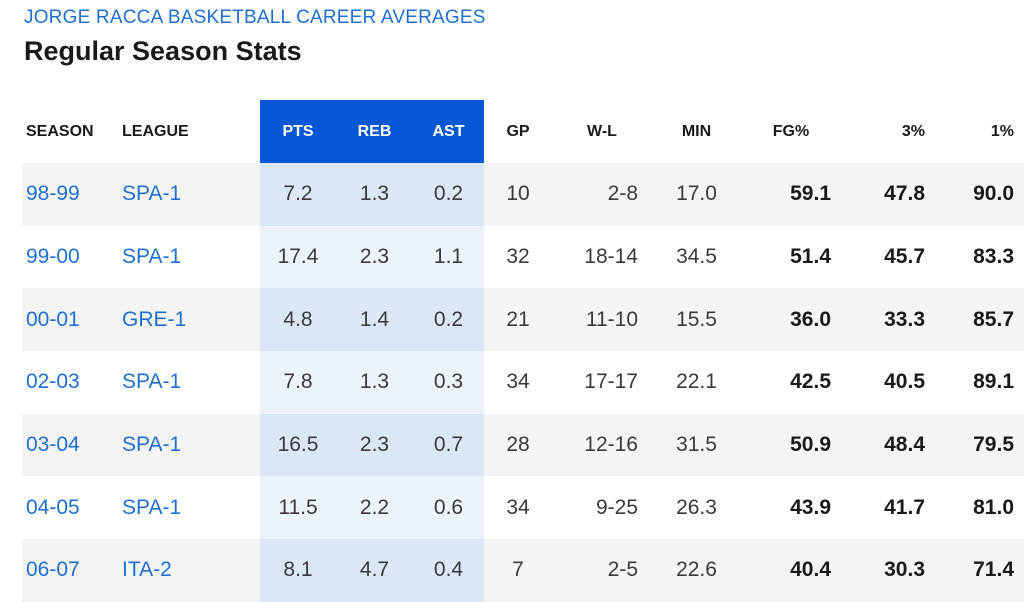 The height and width of the screenshot is (602, 1024). What do you see at coordinates (72, 194) in the screenshot?
I see `cell-season: 98-99` at bounding box center [72, 194].